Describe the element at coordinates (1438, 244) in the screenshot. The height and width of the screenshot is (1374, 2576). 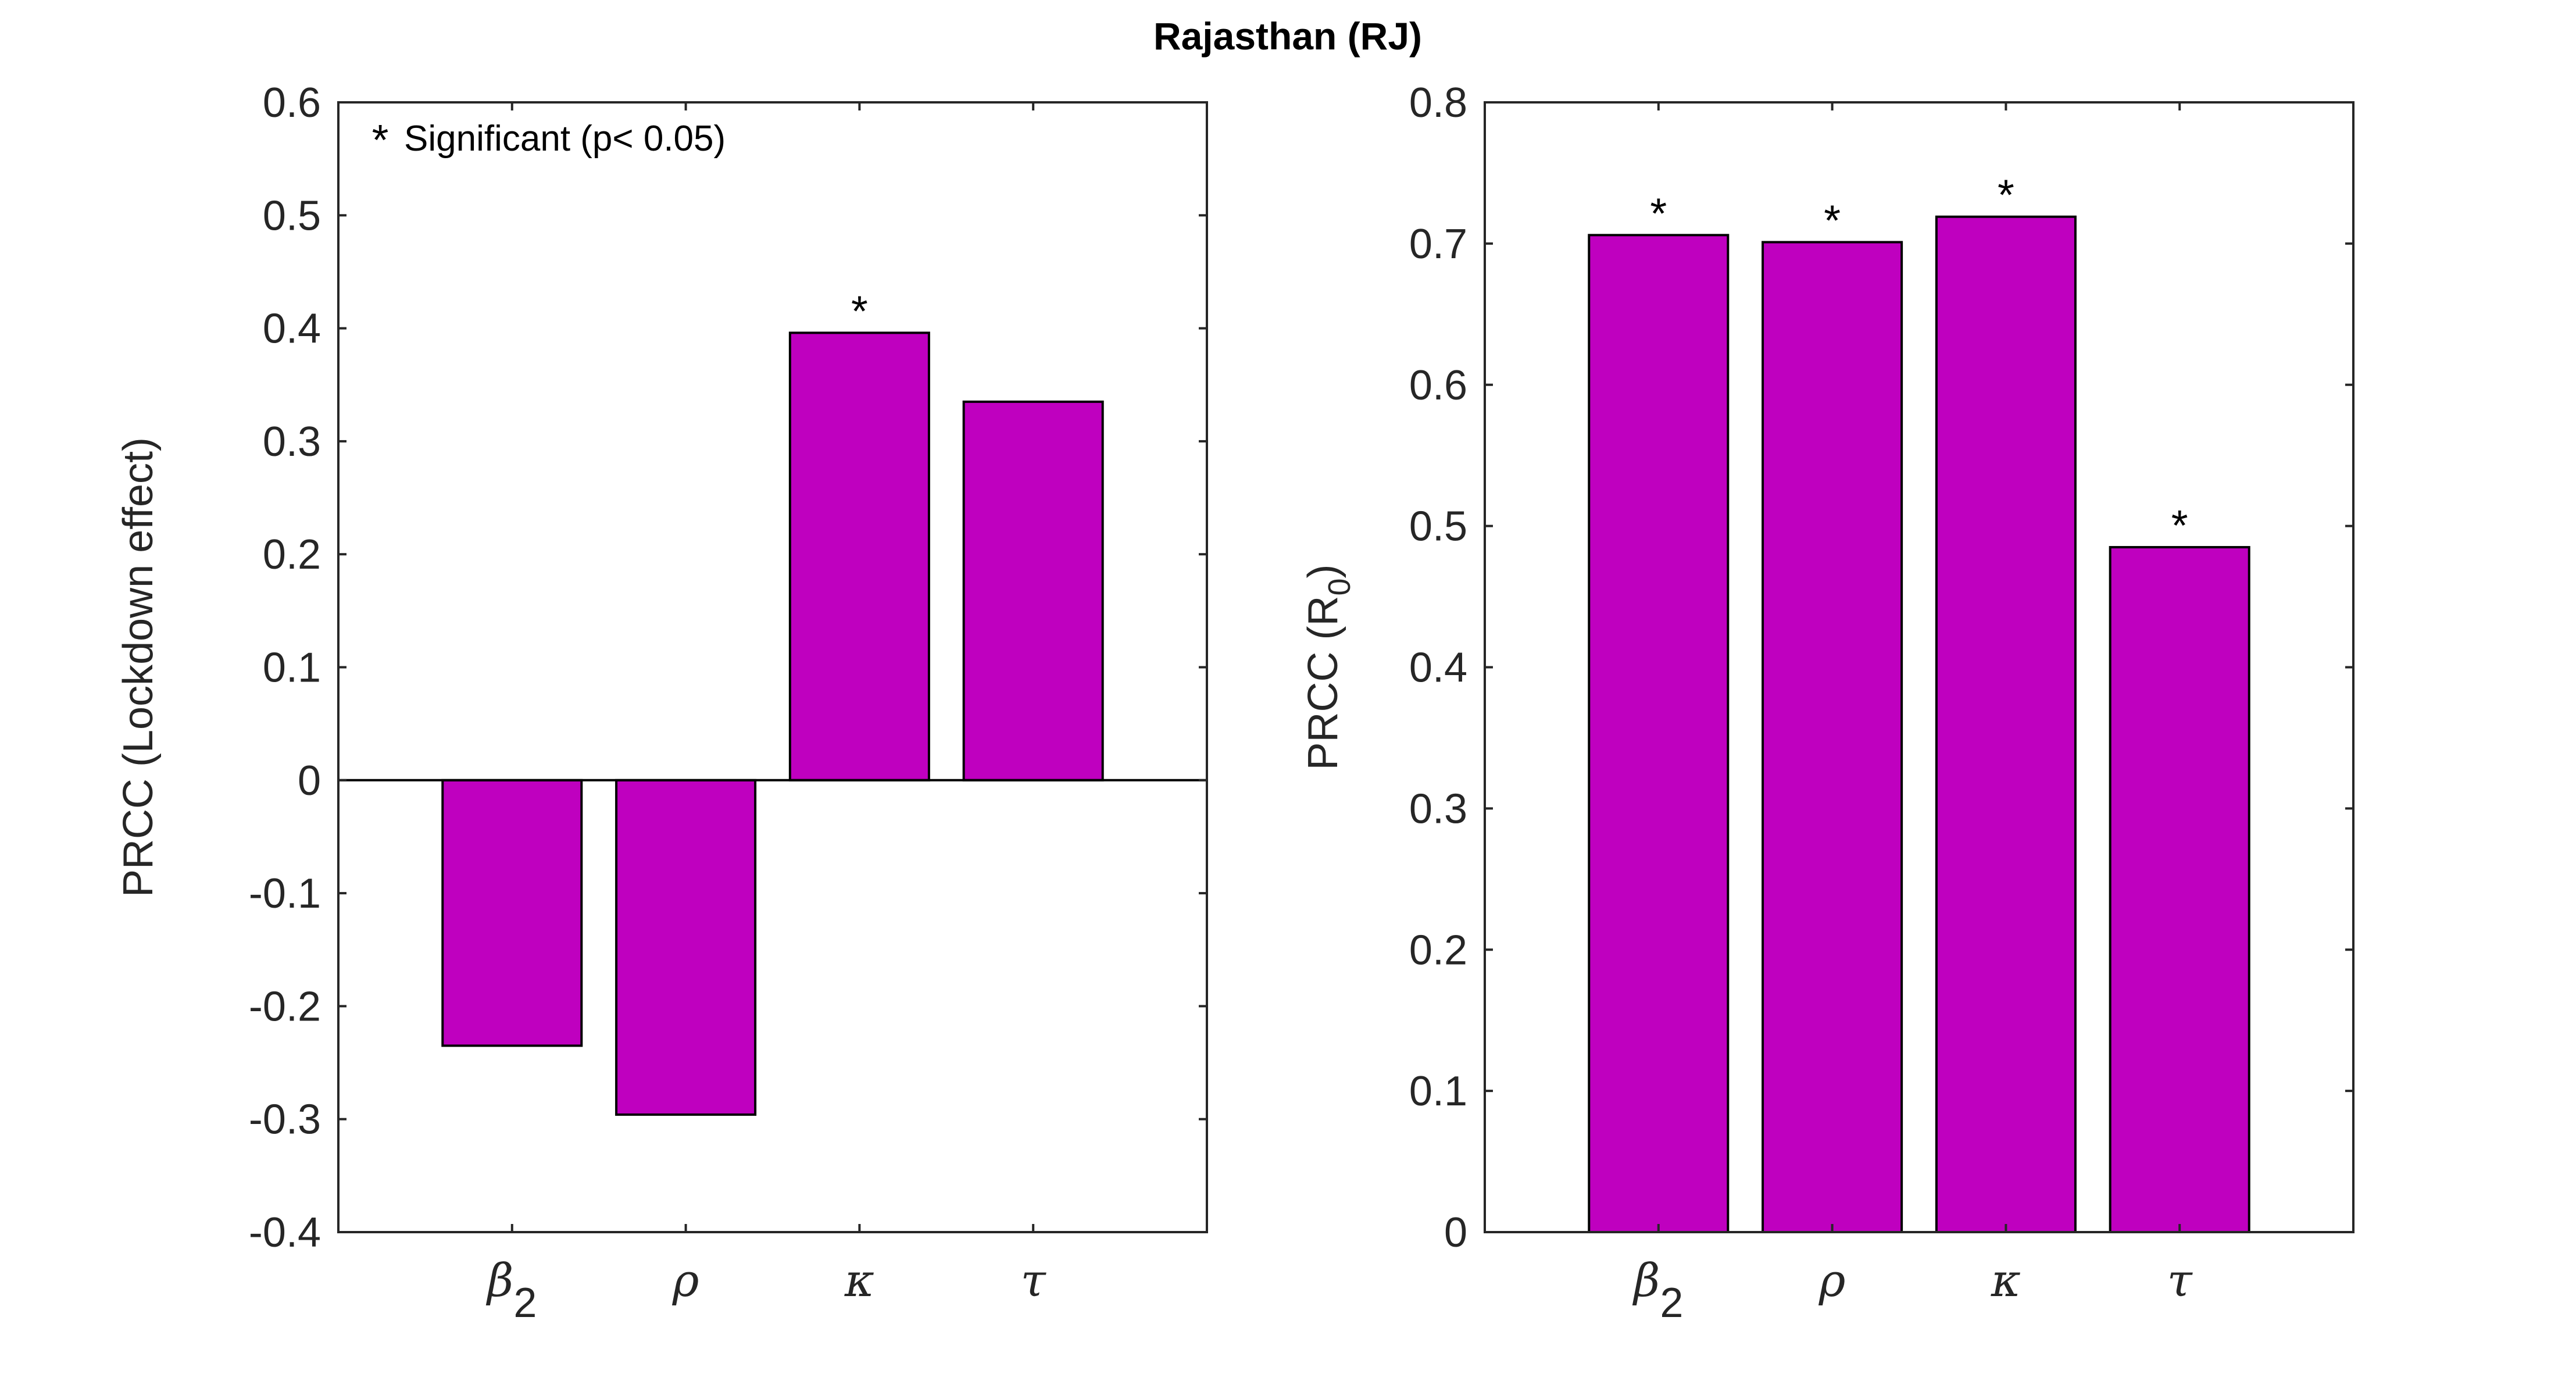
I see `y-tick-label: 0.7` at that location.